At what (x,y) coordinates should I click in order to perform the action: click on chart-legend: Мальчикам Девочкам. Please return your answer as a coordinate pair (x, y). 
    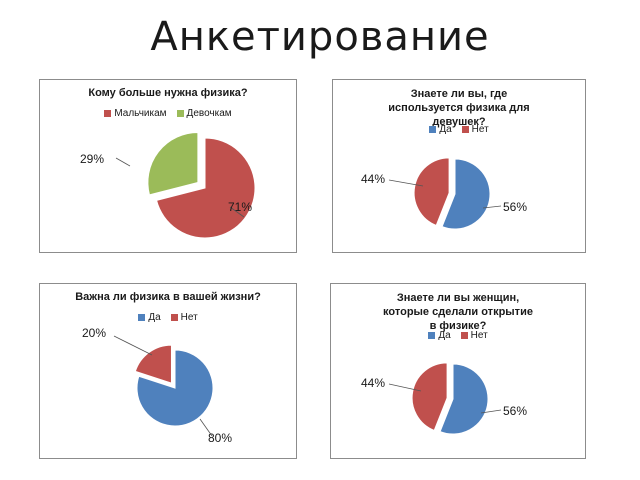
    Looking at the image, I should click on (168, 113).